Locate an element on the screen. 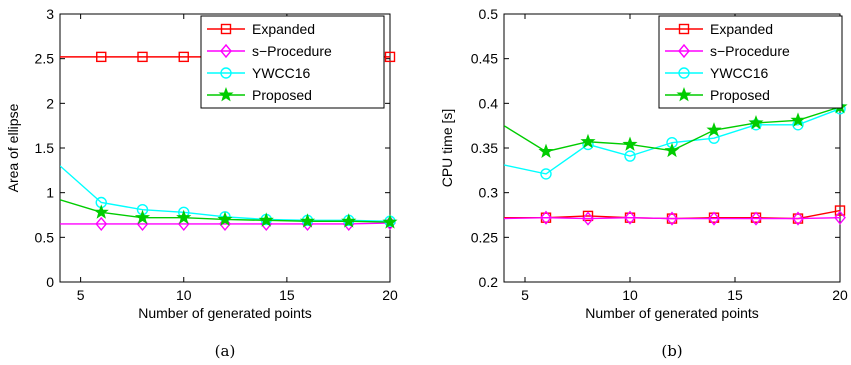 The height and width of the screenshot is (365, 851). y-tick-label: 0.3 is located at coordinates (489, 193).